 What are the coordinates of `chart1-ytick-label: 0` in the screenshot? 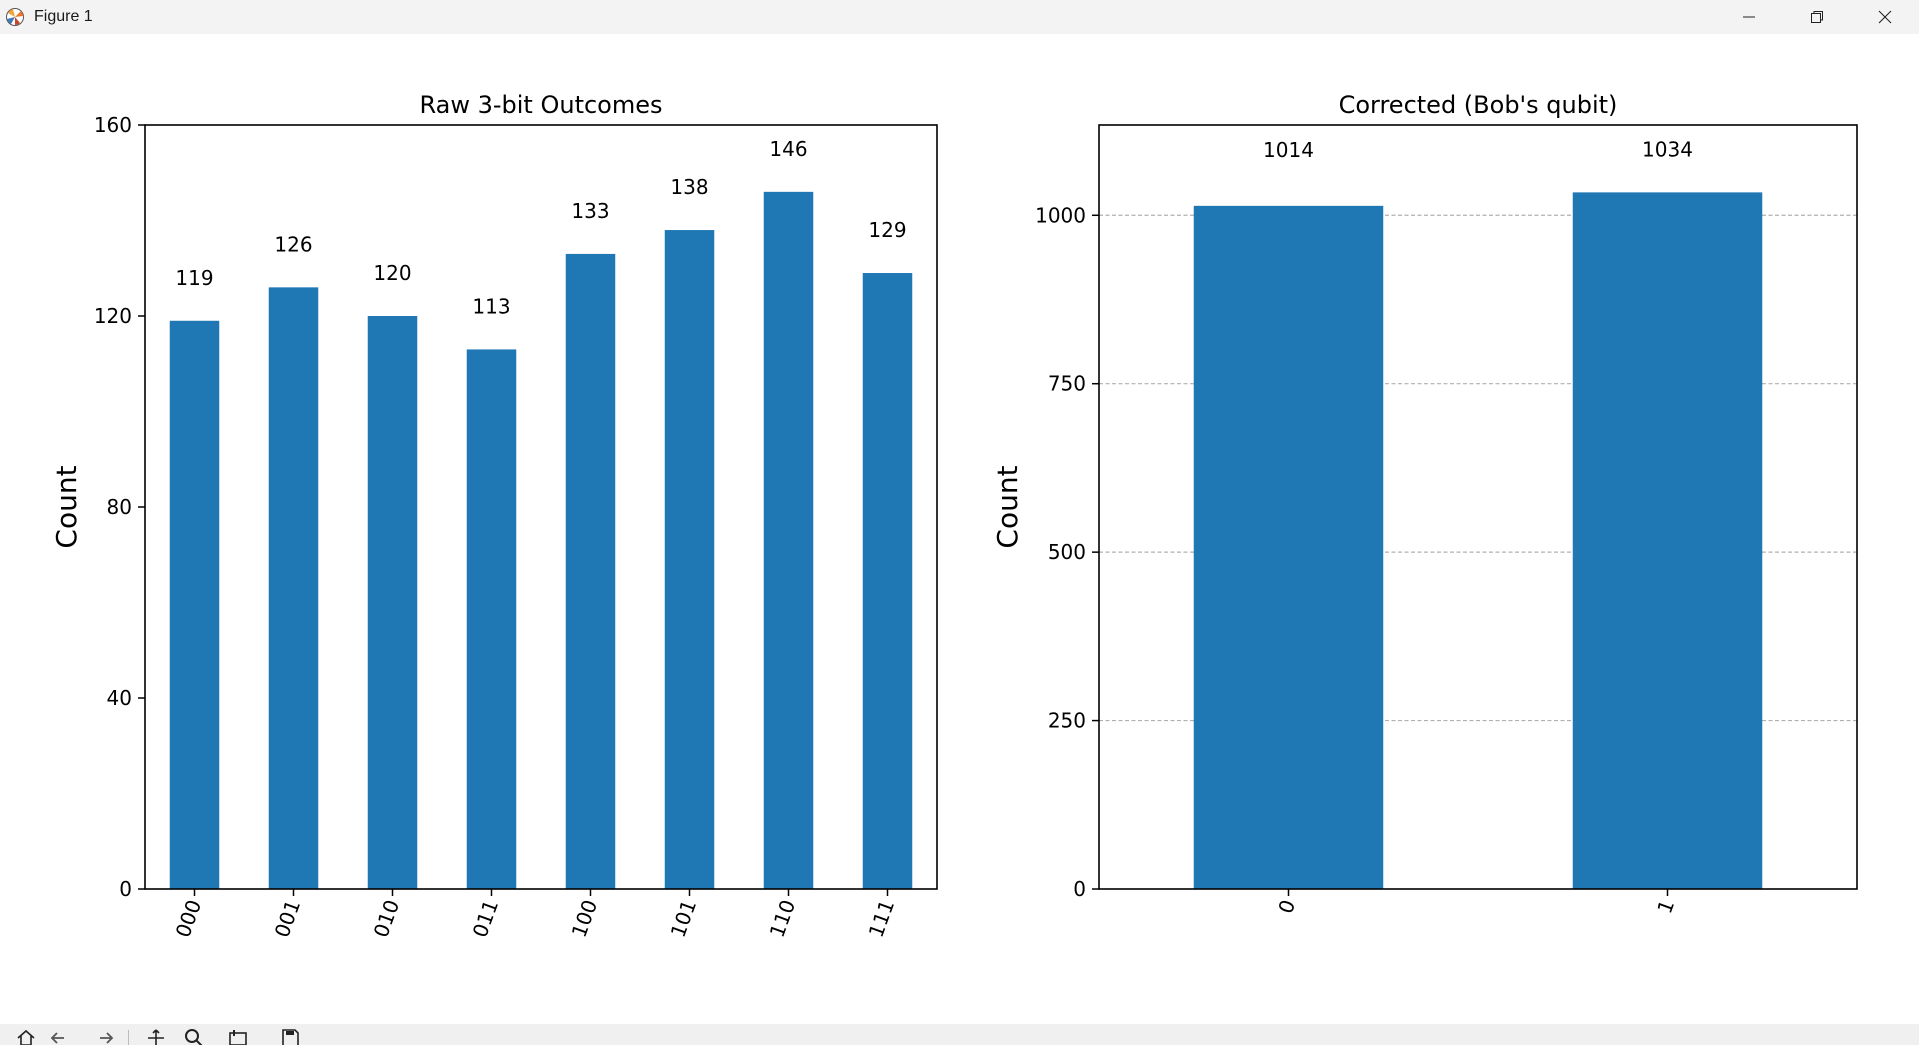 It's located at (125, 889).